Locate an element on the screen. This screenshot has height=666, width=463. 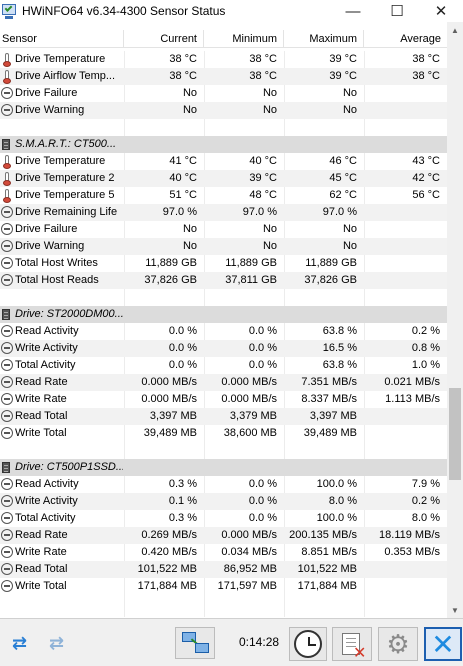
table-row: Read Total 101,522 MB 86,952 MB 101,522 MB is located at coordinates (223, 569).